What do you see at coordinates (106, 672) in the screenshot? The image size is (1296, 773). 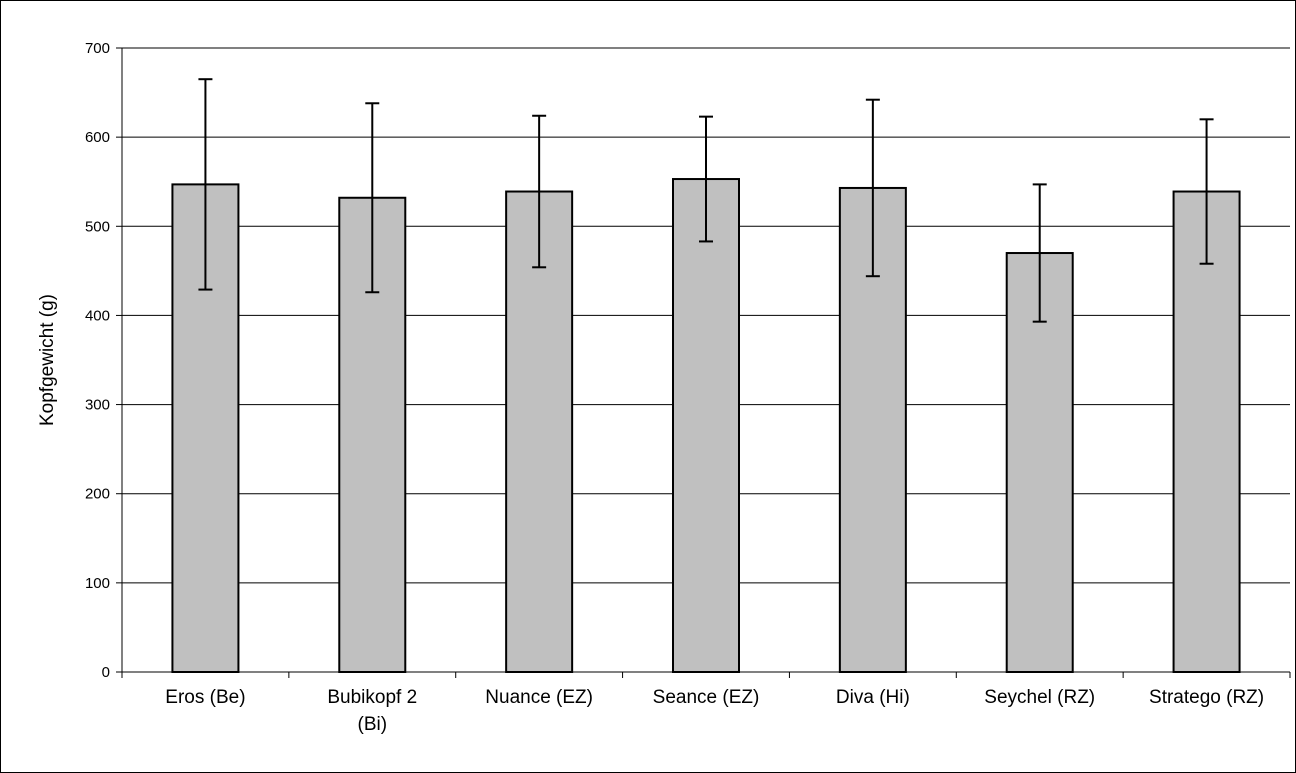 I see `y-tick-label: 0` at bounding box center [106, 672].